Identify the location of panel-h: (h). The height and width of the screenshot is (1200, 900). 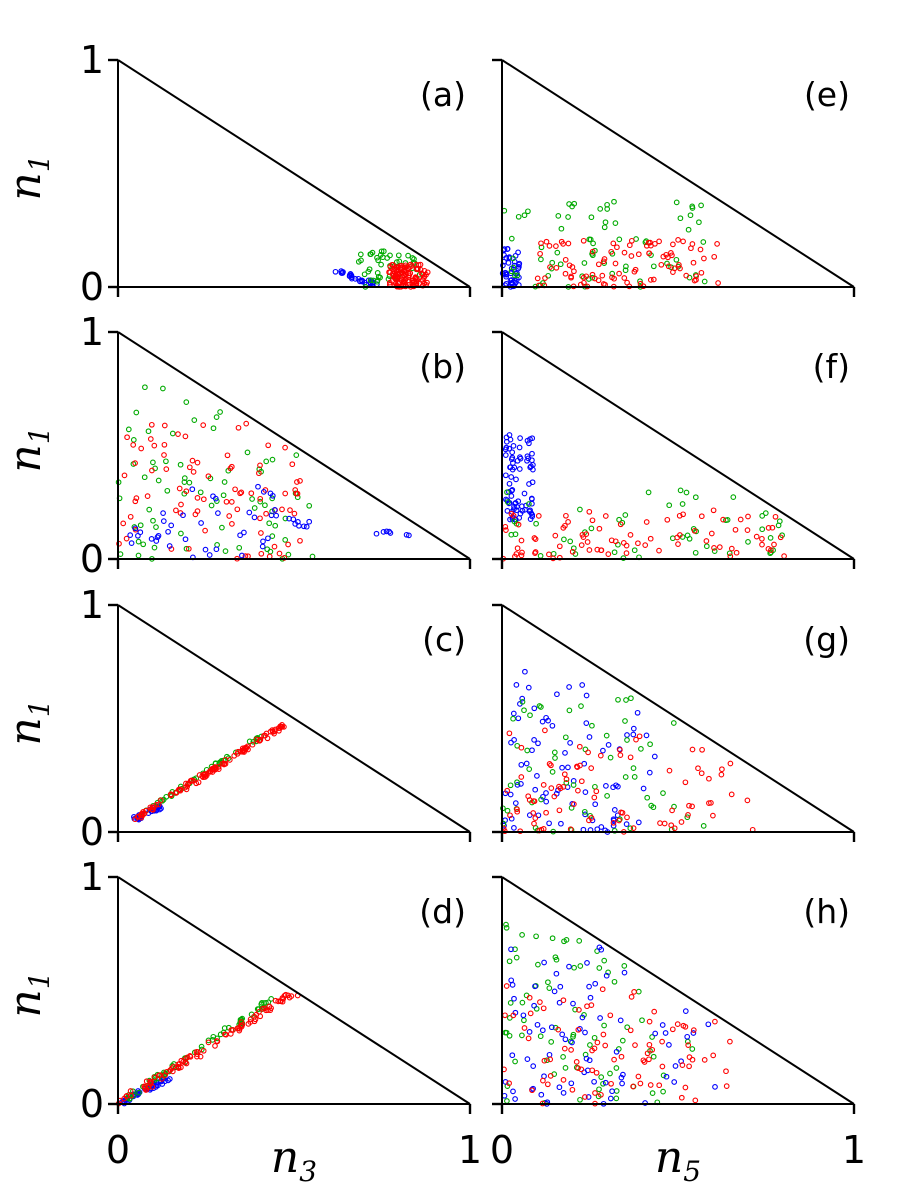
(674, 994).